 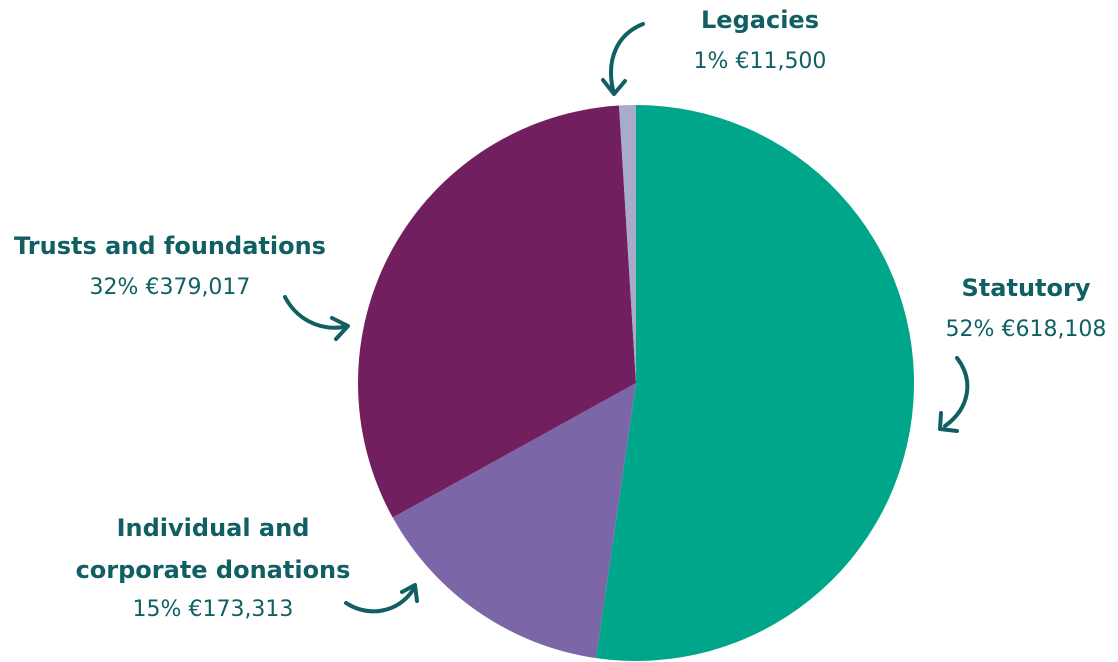 What do you see at coordinates (1026, 288) in the screenshot?
I see `statutory-label-name: Statutory` at bounding box center [1026, 288].